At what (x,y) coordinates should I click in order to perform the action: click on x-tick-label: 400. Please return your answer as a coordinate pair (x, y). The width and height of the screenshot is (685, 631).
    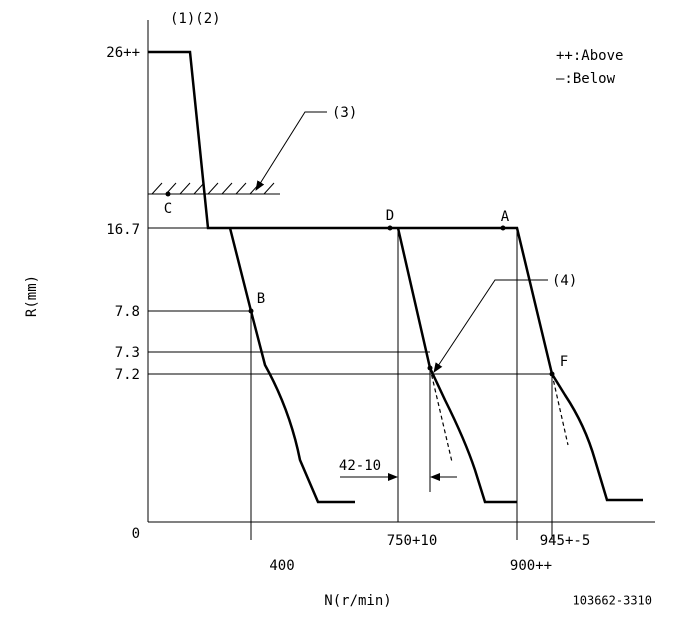
    Looking at the image, I should click on (281, 566).